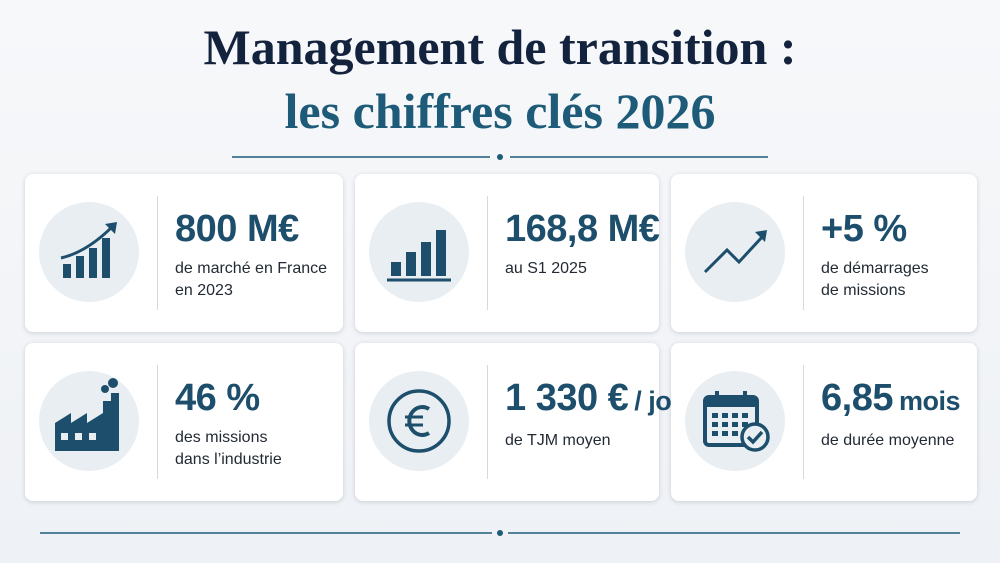  I want to click on stat-value: +5 %, so click(864, 229).